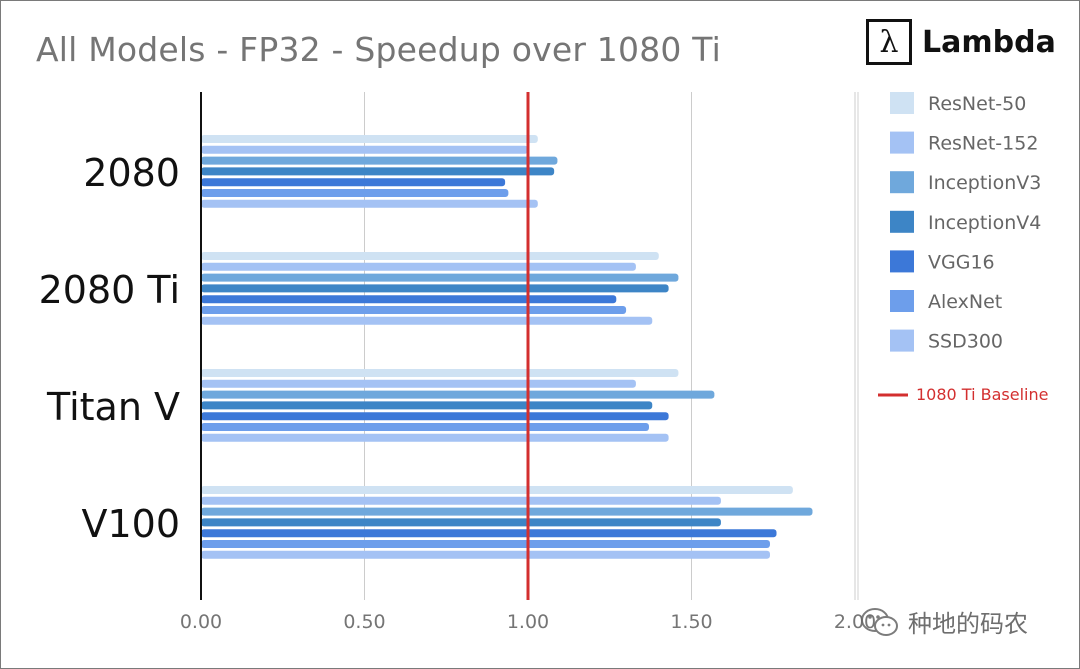  What do you see at coordinates (364, 622) in the screenshot?
I see `x-tick-label: 0.50` at bounding box center [364, 622].